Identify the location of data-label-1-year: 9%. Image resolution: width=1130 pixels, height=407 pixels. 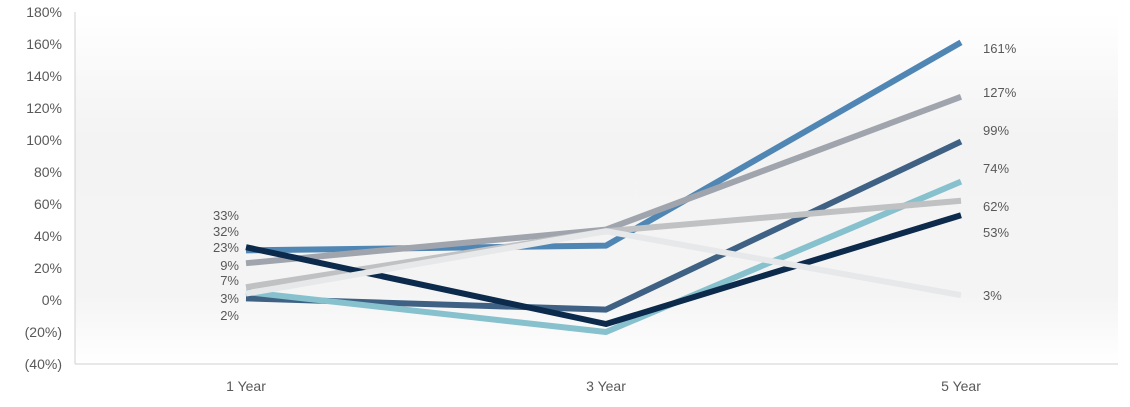
(229, 265).